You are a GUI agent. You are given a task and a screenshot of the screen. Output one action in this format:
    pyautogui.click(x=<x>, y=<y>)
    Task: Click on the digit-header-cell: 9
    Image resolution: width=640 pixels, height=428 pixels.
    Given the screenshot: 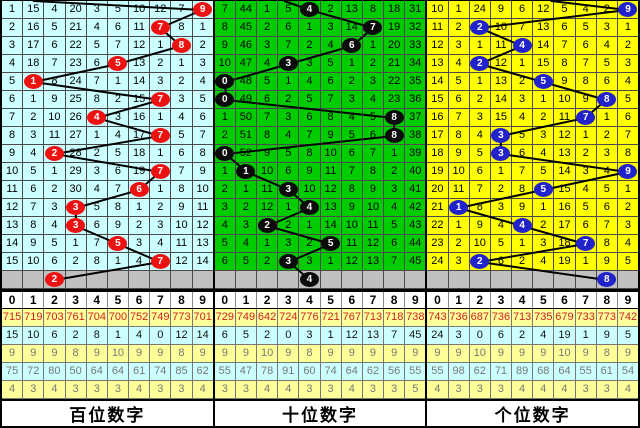 What is the action you would take?
    pyautogui.click(x=628, y=299)
    